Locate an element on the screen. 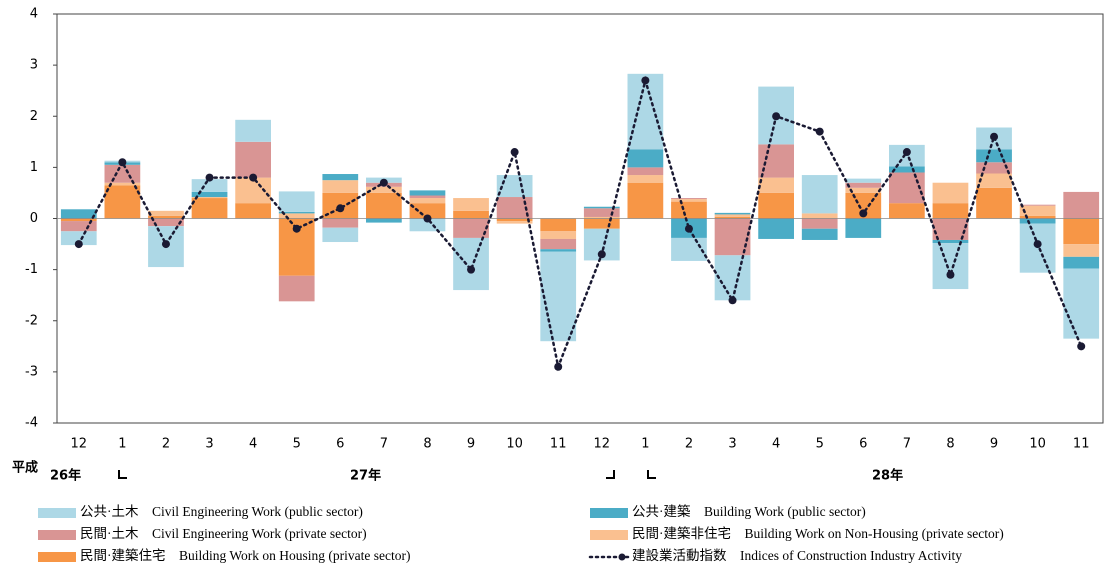 The height and width of the screenshot is (569, 1104). x-tick-label: 5 is located at coordinates (820, 444).